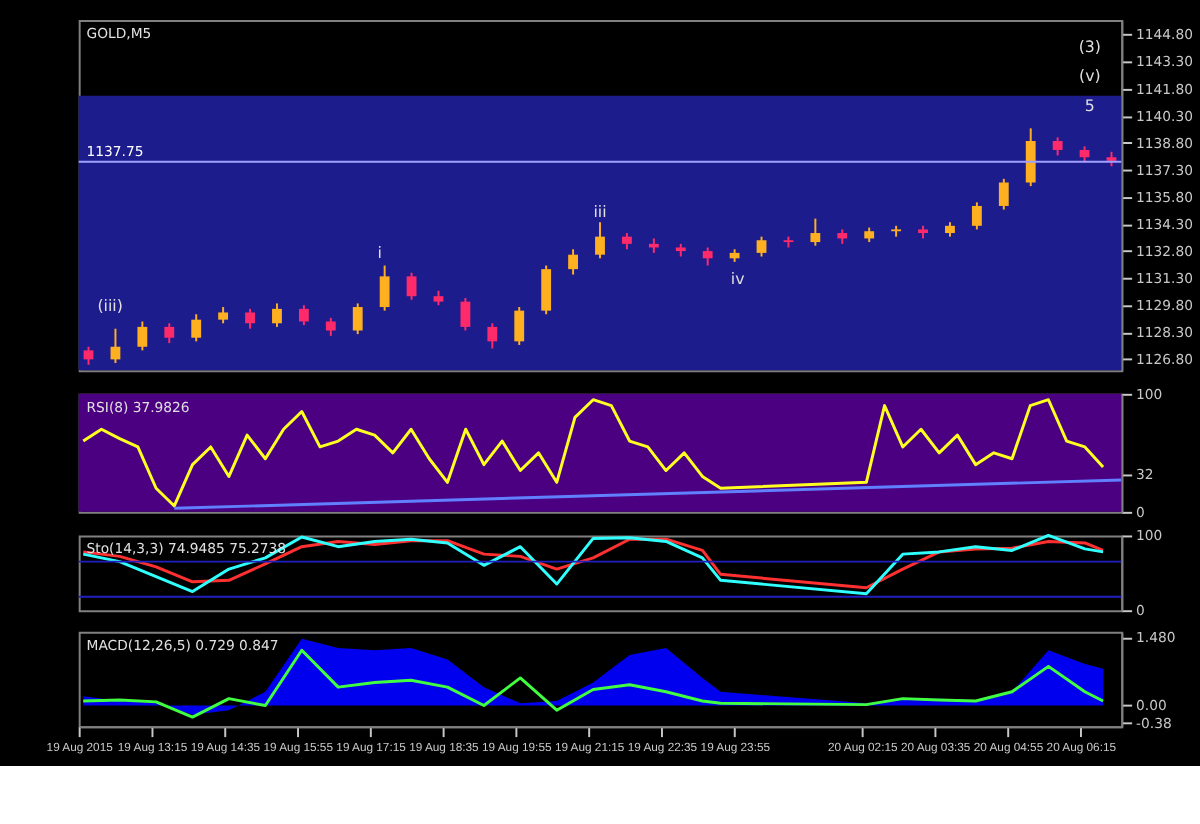  What do you see at coordinates (1089, 46) in the screenshot?
I see `annotation: (3)` at bounding box center [1089, 46].